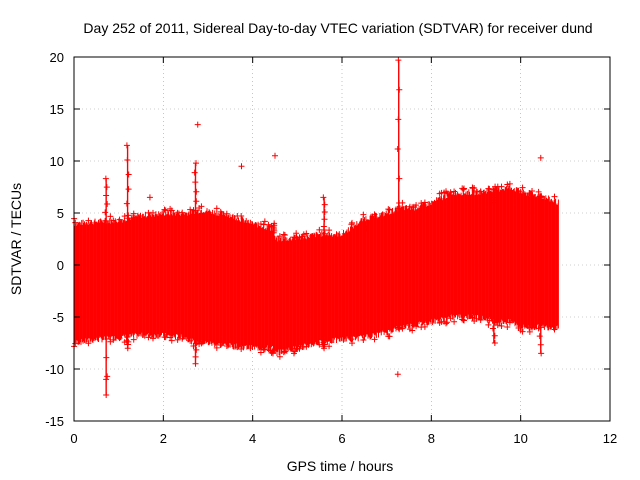 This screenshot has width=640, height=480. Describe the element at coordinates (54, 369) in the screenshot. I see `y-tick-label: -10` at that location.